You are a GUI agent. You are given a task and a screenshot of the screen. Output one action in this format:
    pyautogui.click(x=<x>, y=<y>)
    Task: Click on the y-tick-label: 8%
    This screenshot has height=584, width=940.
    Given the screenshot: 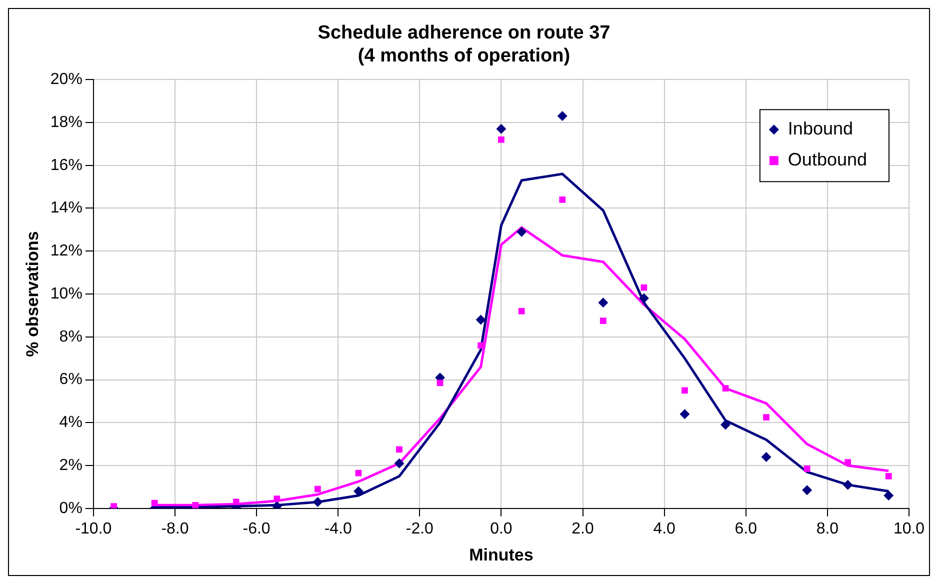 What is the action you would take?
    pyautogui.click(x=70, y=337)
    